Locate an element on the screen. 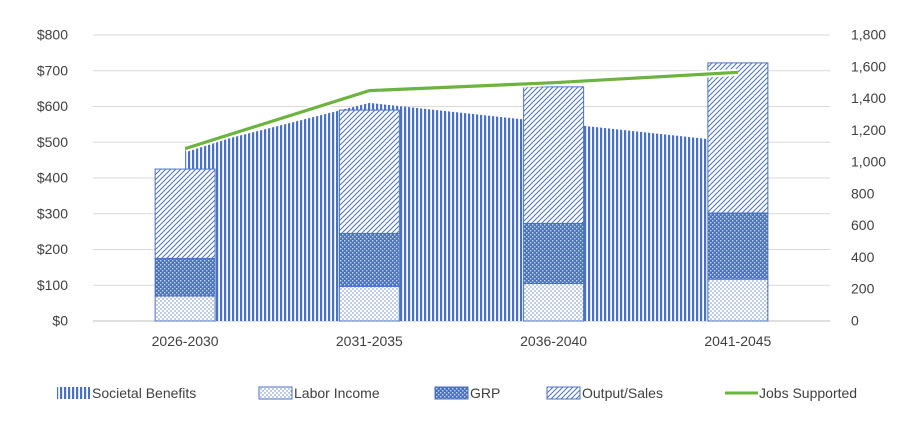 This screenshot has width=918, height=427. y-left-tick-label: $300 is located at coordinates (52, 213).